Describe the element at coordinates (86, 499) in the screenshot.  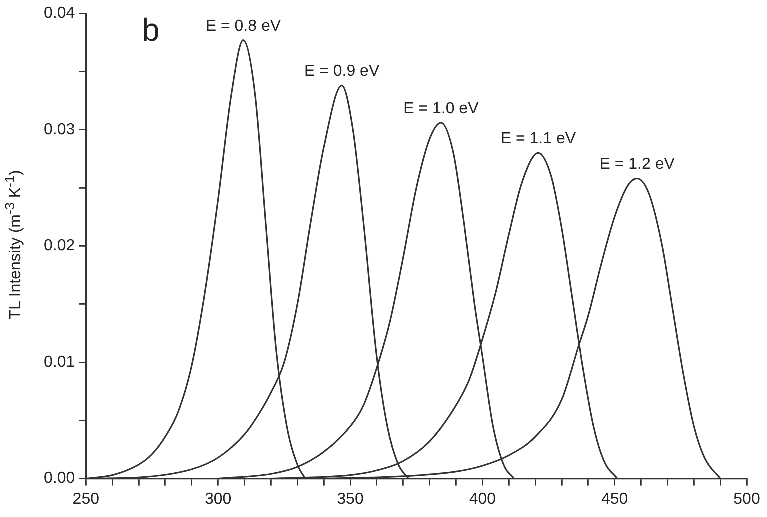
I see `x-tick-label: 250` at that location.